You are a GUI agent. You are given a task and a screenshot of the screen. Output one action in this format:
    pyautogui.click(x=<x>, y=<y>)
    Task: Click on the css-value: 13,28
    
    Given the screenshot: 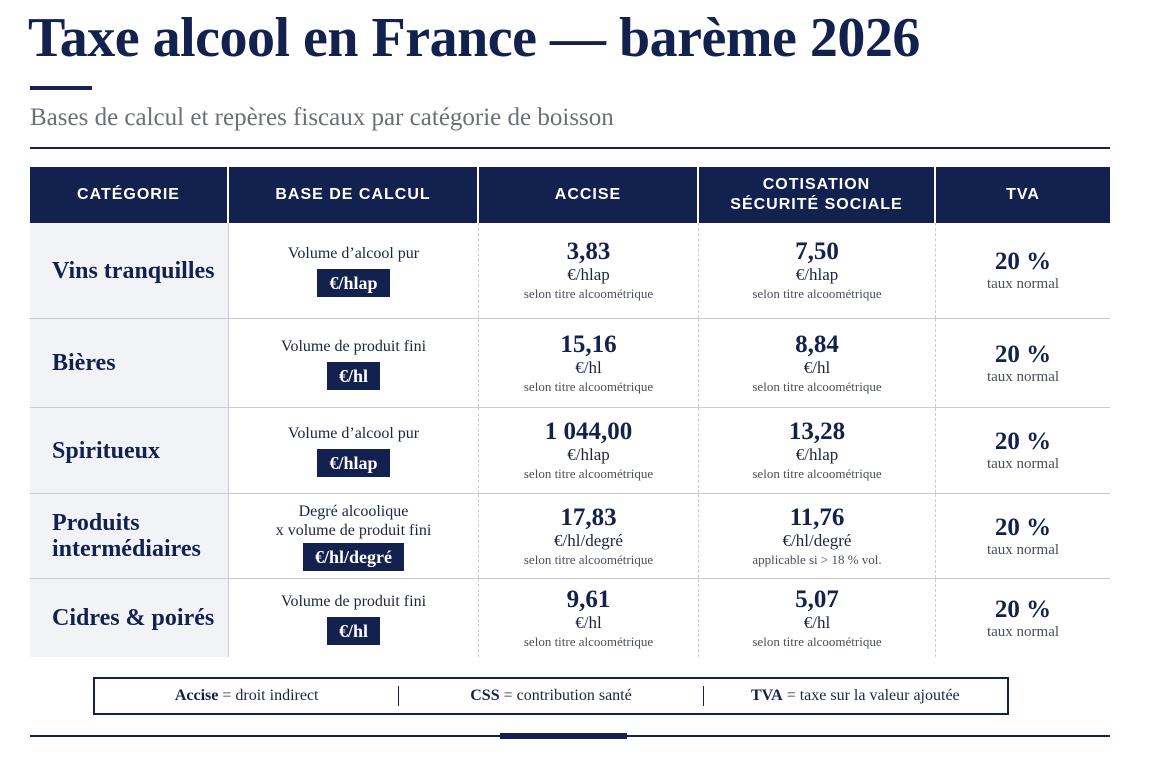 What is the action you would take?
    pyautogui.click(x=817, y=431)
    